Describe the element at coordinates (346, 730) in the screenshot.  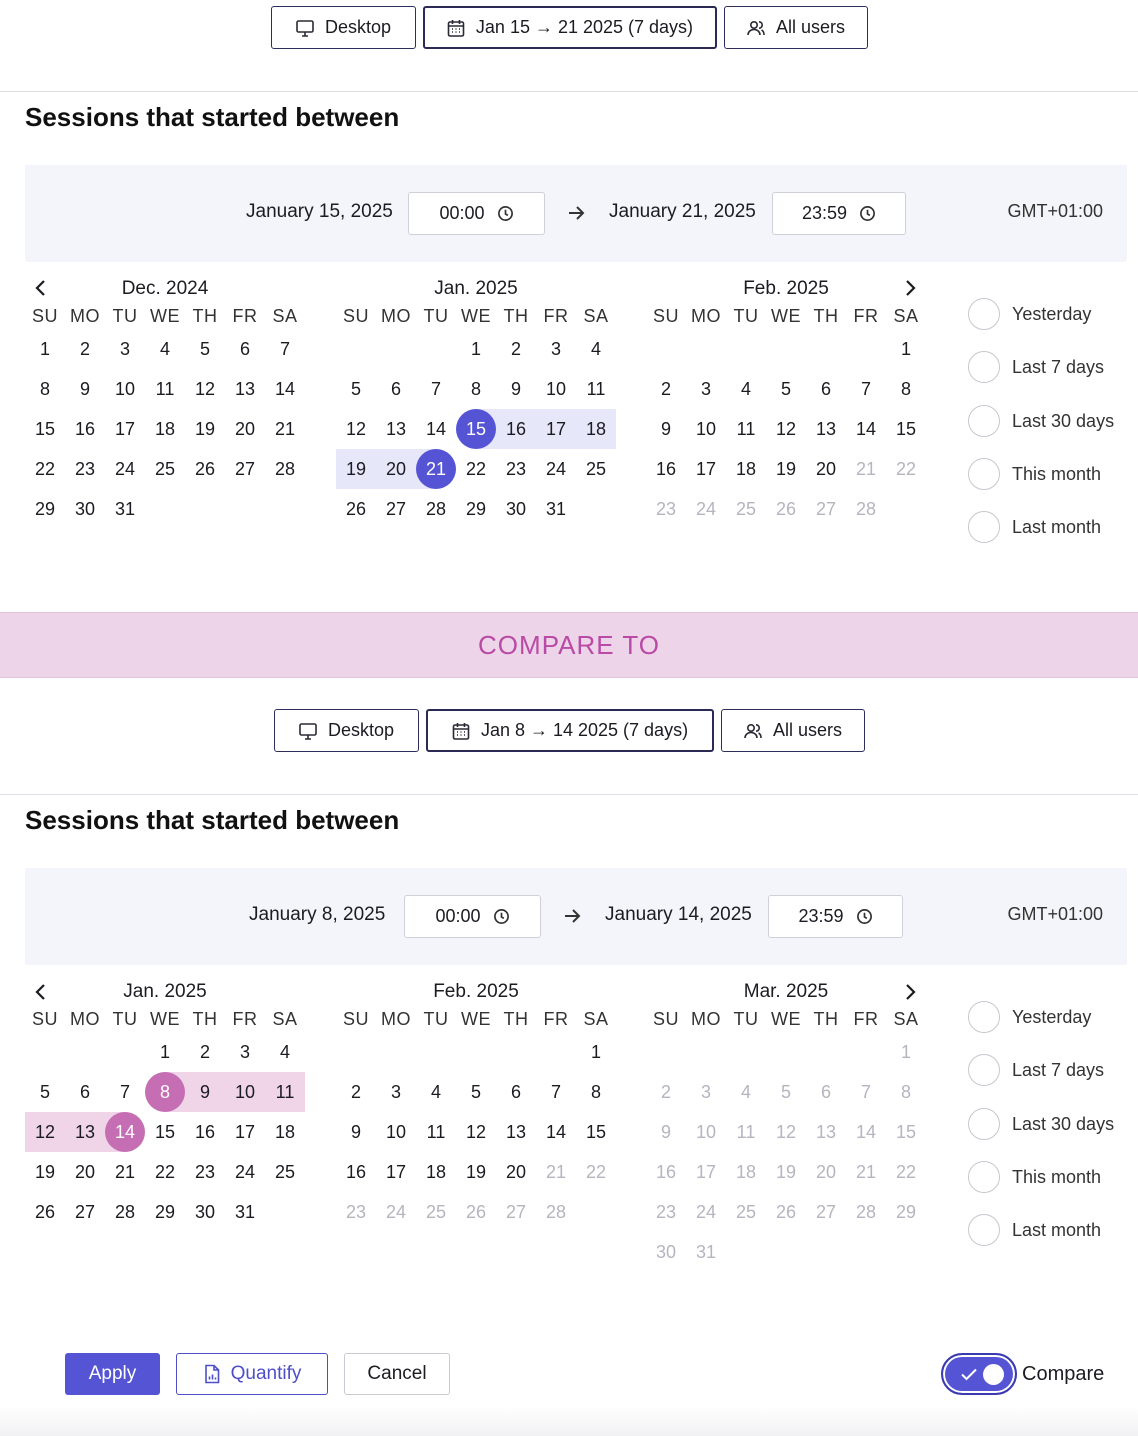
I see `compare-device-button: Desktop` at that location.